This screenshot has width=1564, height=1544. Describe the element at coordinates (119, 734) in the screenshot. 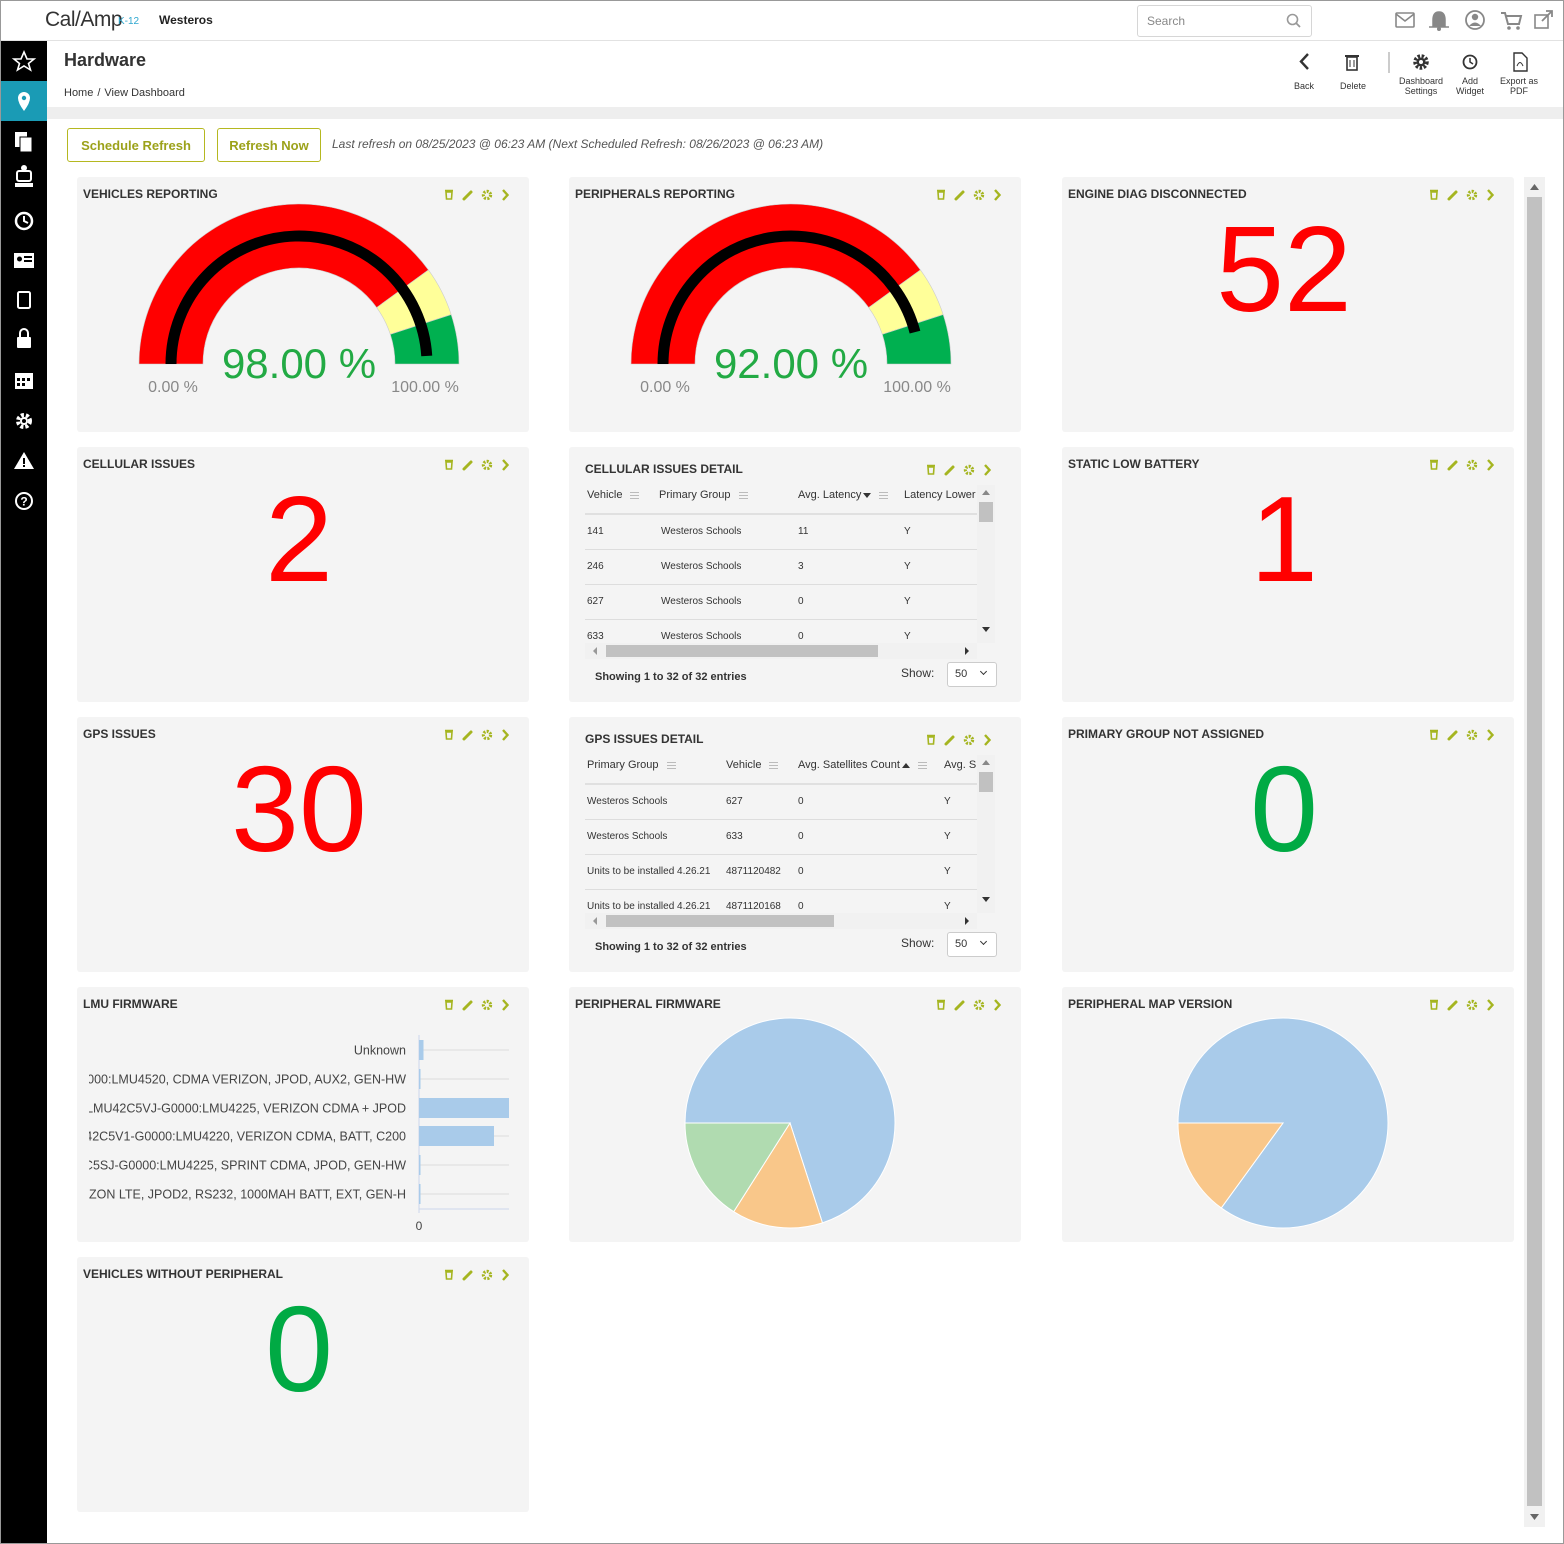

I see `widget-title: GPS ISSUES` at that location.